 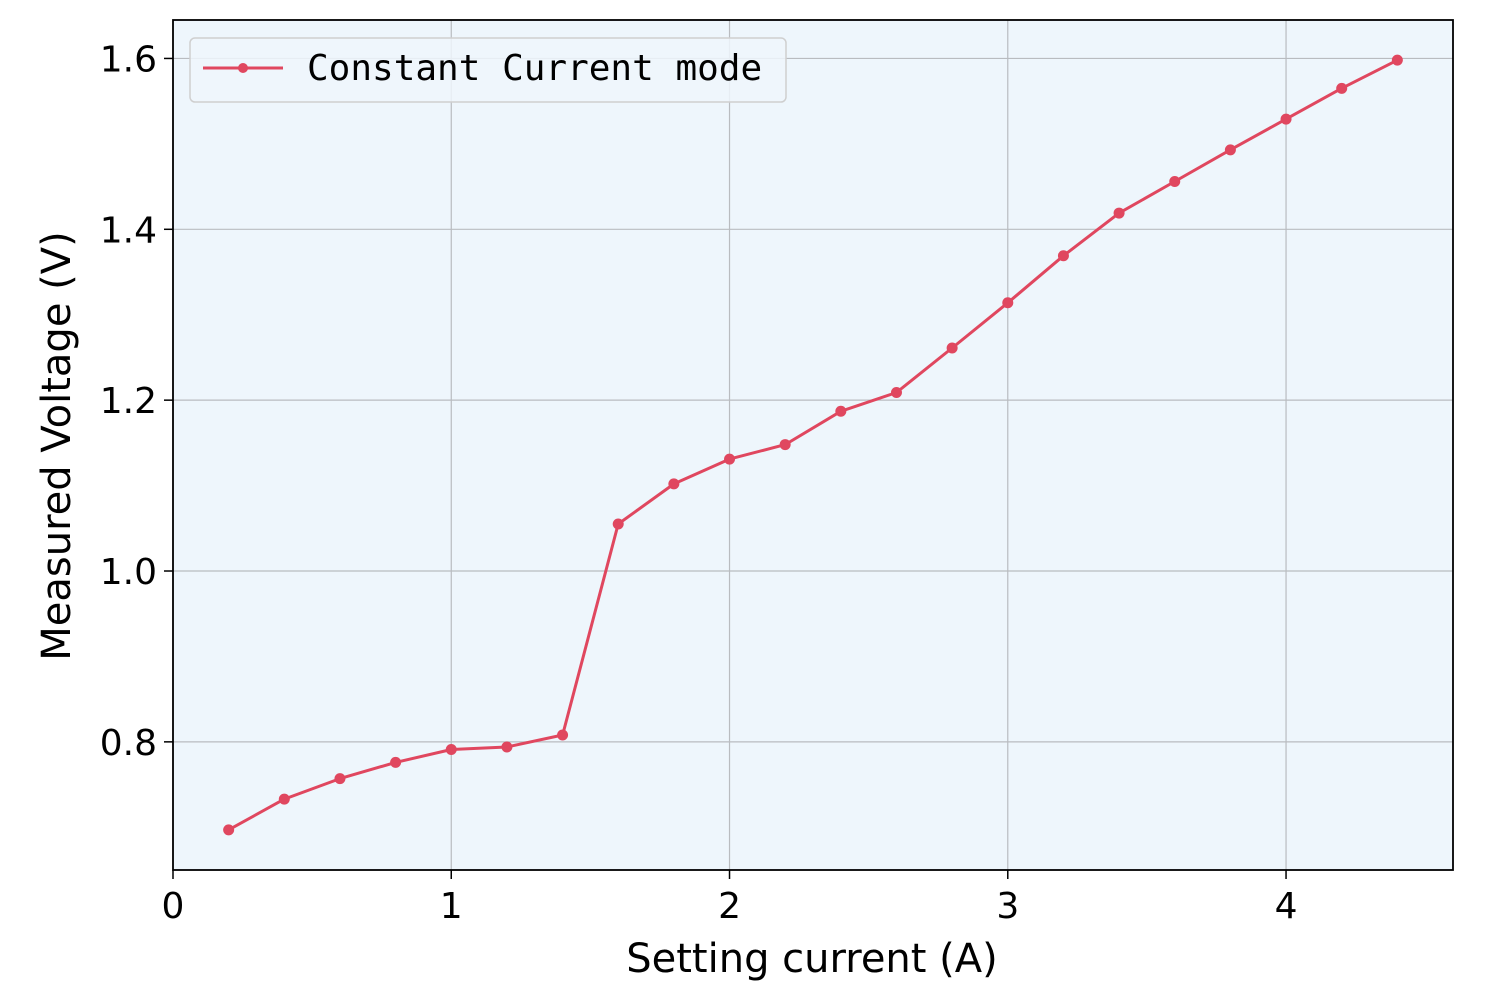 What do you see at coordinates (534, 68) in the screenshot?
I see `legend-series-label: Constant Current mode` at bounding box center [534, 68].